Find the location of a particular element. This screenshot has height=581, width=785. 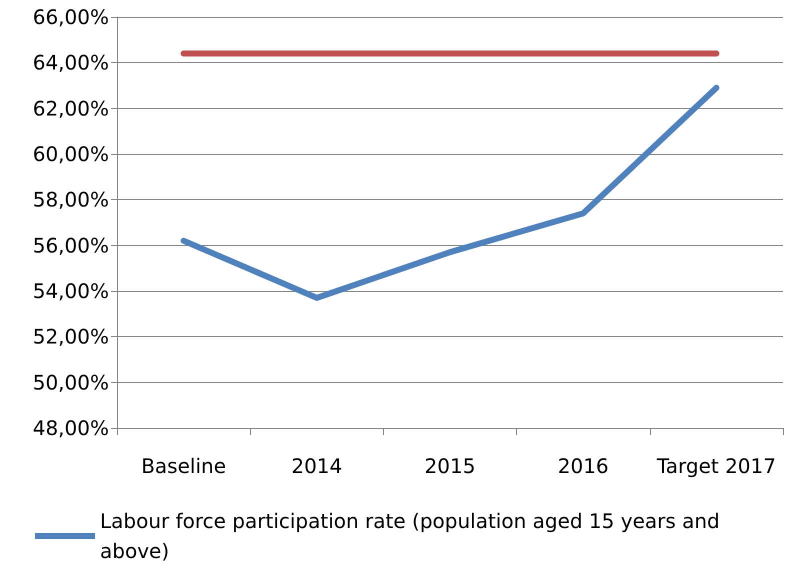

legend-label: Labour force participation rate (population aged 15 years and above) is located at coordinates (413, 536).